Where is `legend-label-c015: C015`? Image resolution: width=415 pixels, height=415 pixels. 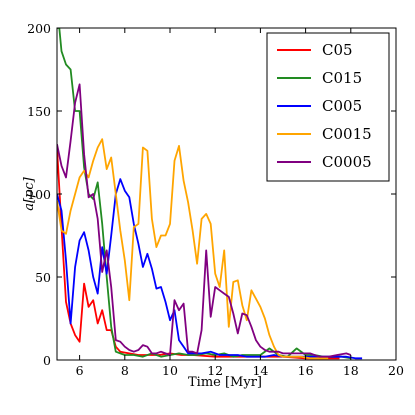 legend-label-c015: C015 is located at coordinates (342, 78).